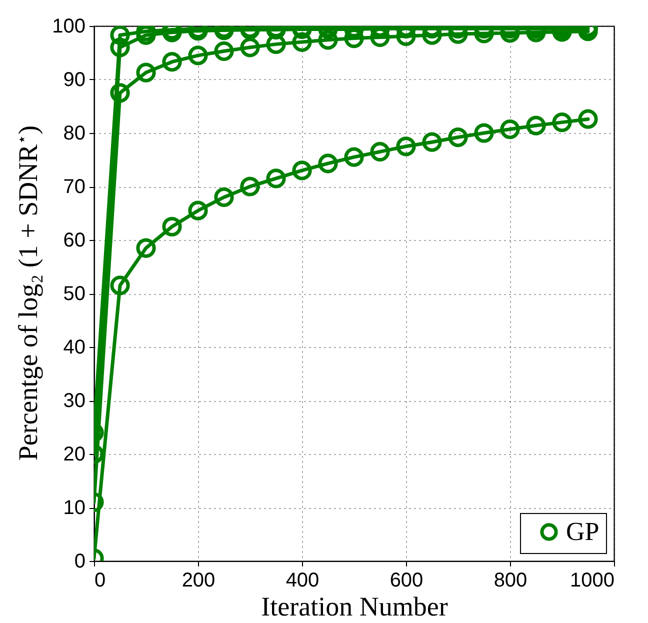 The image size is (648, 623). What do you see at coordinates (303, 581) in the screenshot?
I see `x-tick-label: 400` at bounding box center [303, 581].